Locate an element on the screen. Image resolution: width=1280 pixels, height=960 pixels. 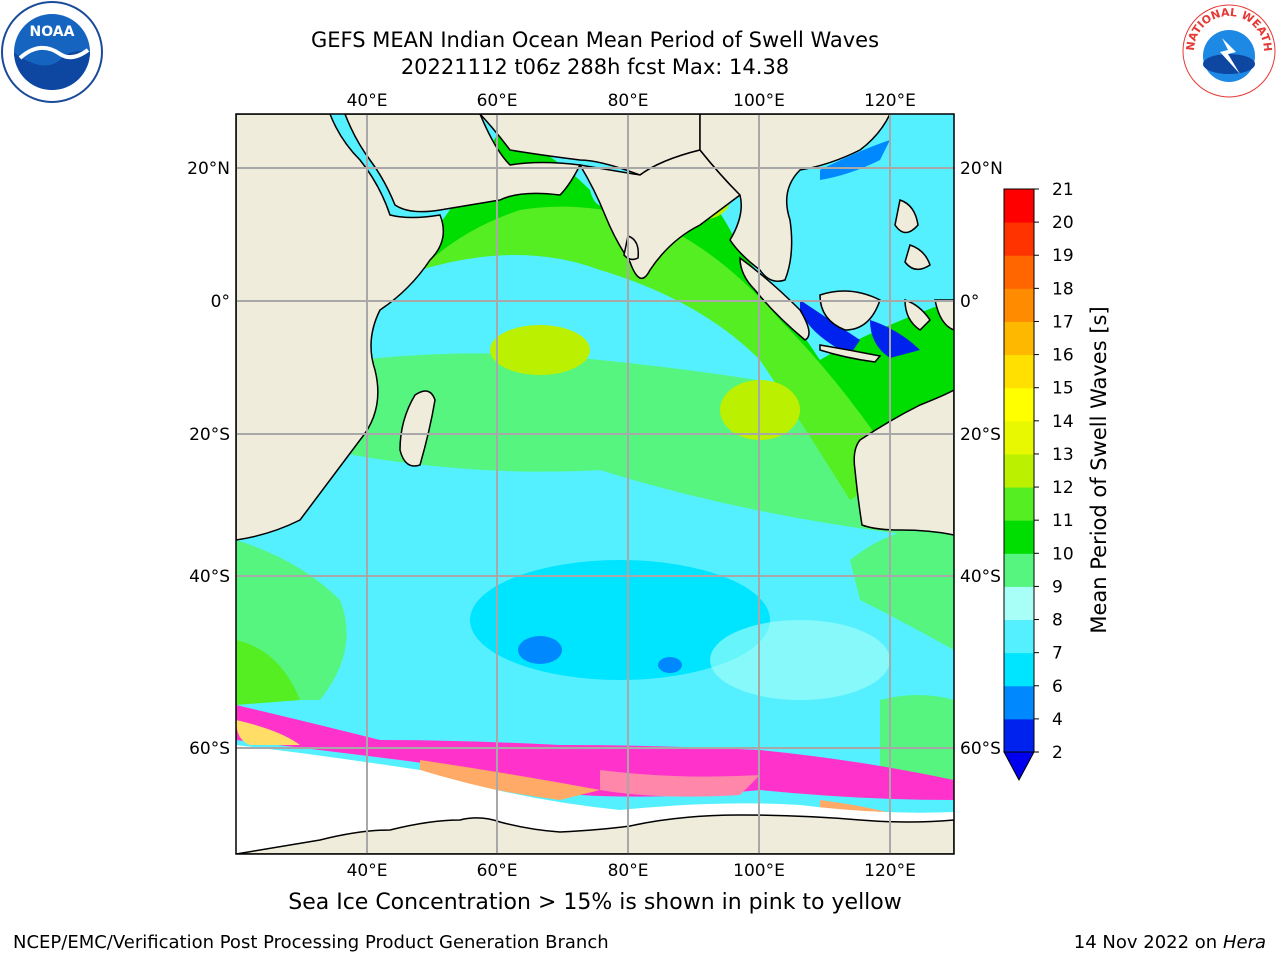
colorbar-tick-label: 19 is located at coordinates (1063, 256).